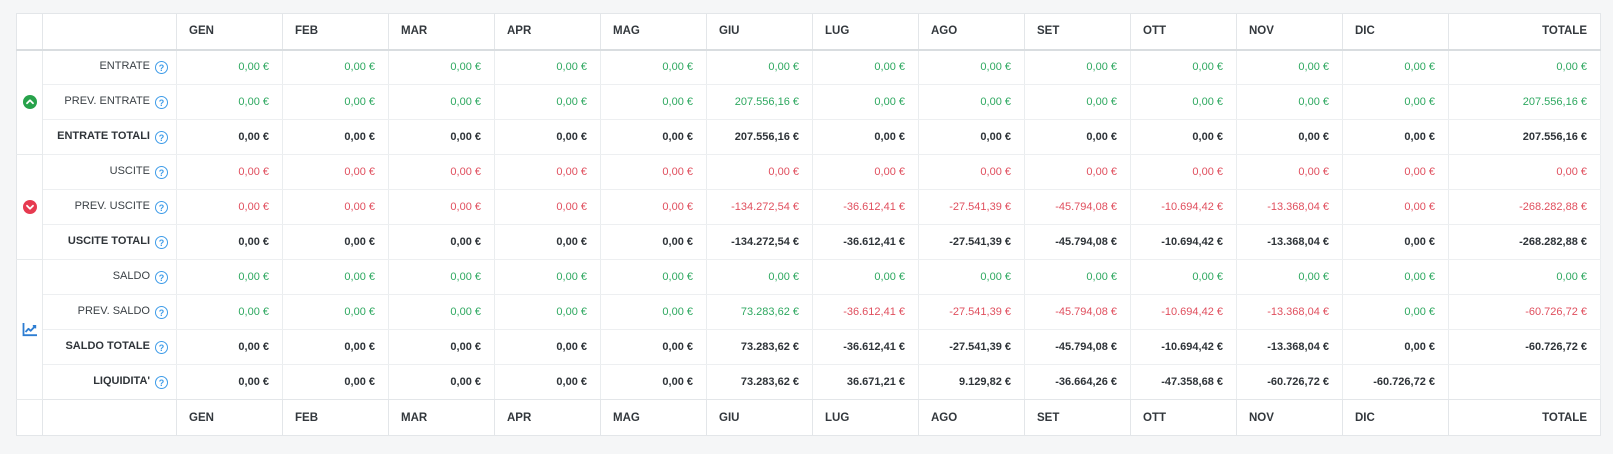 The width and height of the screenshot is (1613, 454). I want to click on label-column-column-header, so click(109, 32).